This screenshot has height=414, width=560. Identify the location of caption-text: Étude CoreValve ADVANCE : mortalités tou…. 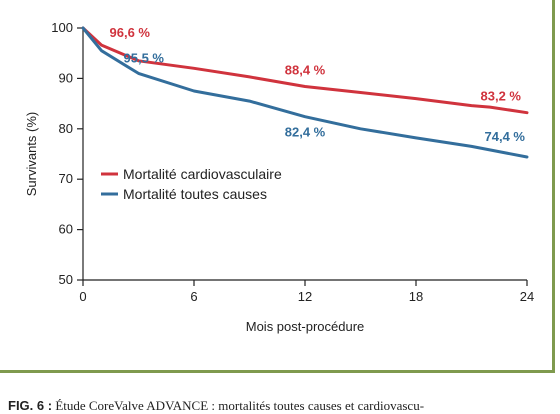
(240, 405).